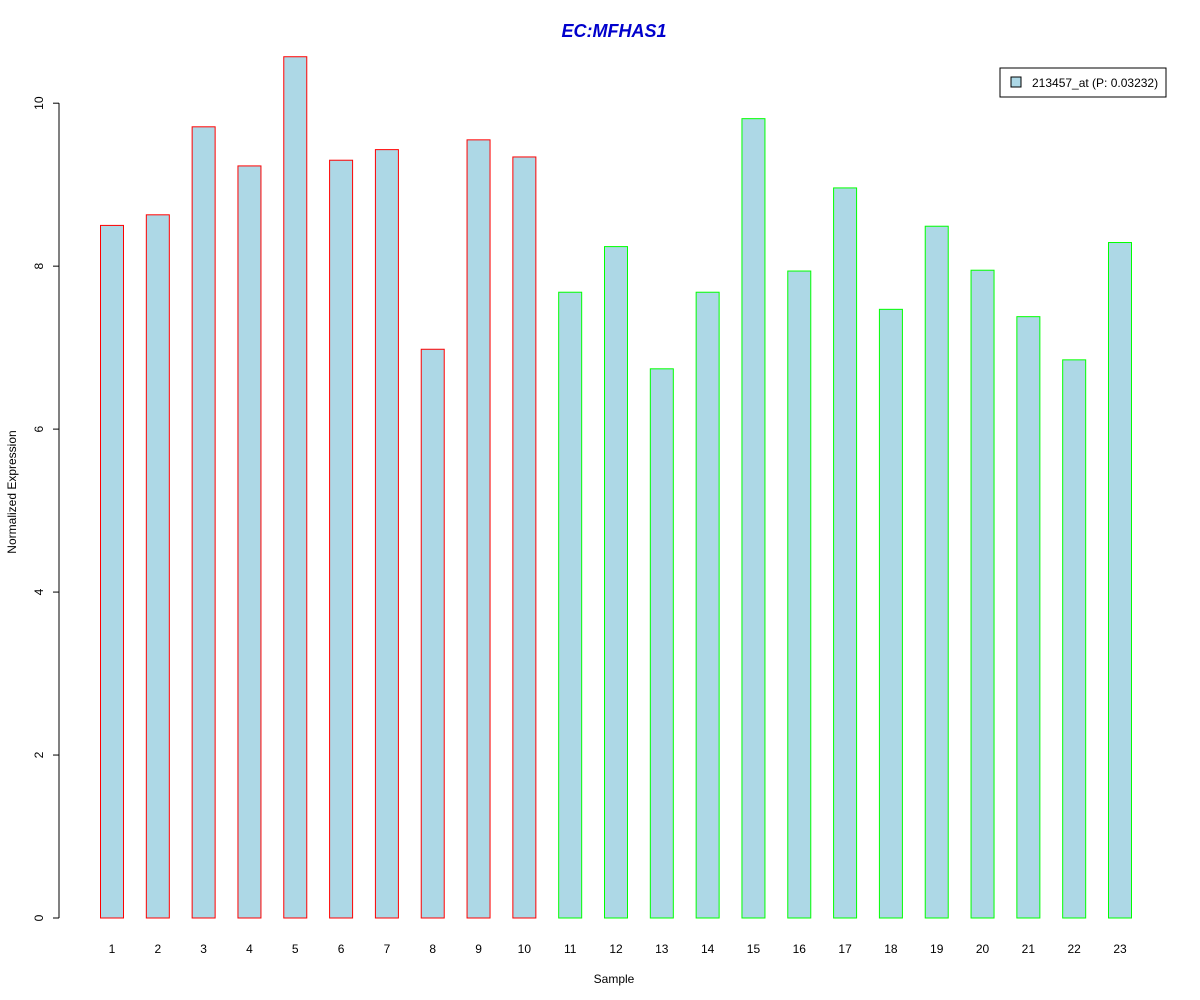 The image size is (1200, 1000). Describe the element at coordinates (112, 949) in the screenshot. I see `x-tick-label: 1` at that location.